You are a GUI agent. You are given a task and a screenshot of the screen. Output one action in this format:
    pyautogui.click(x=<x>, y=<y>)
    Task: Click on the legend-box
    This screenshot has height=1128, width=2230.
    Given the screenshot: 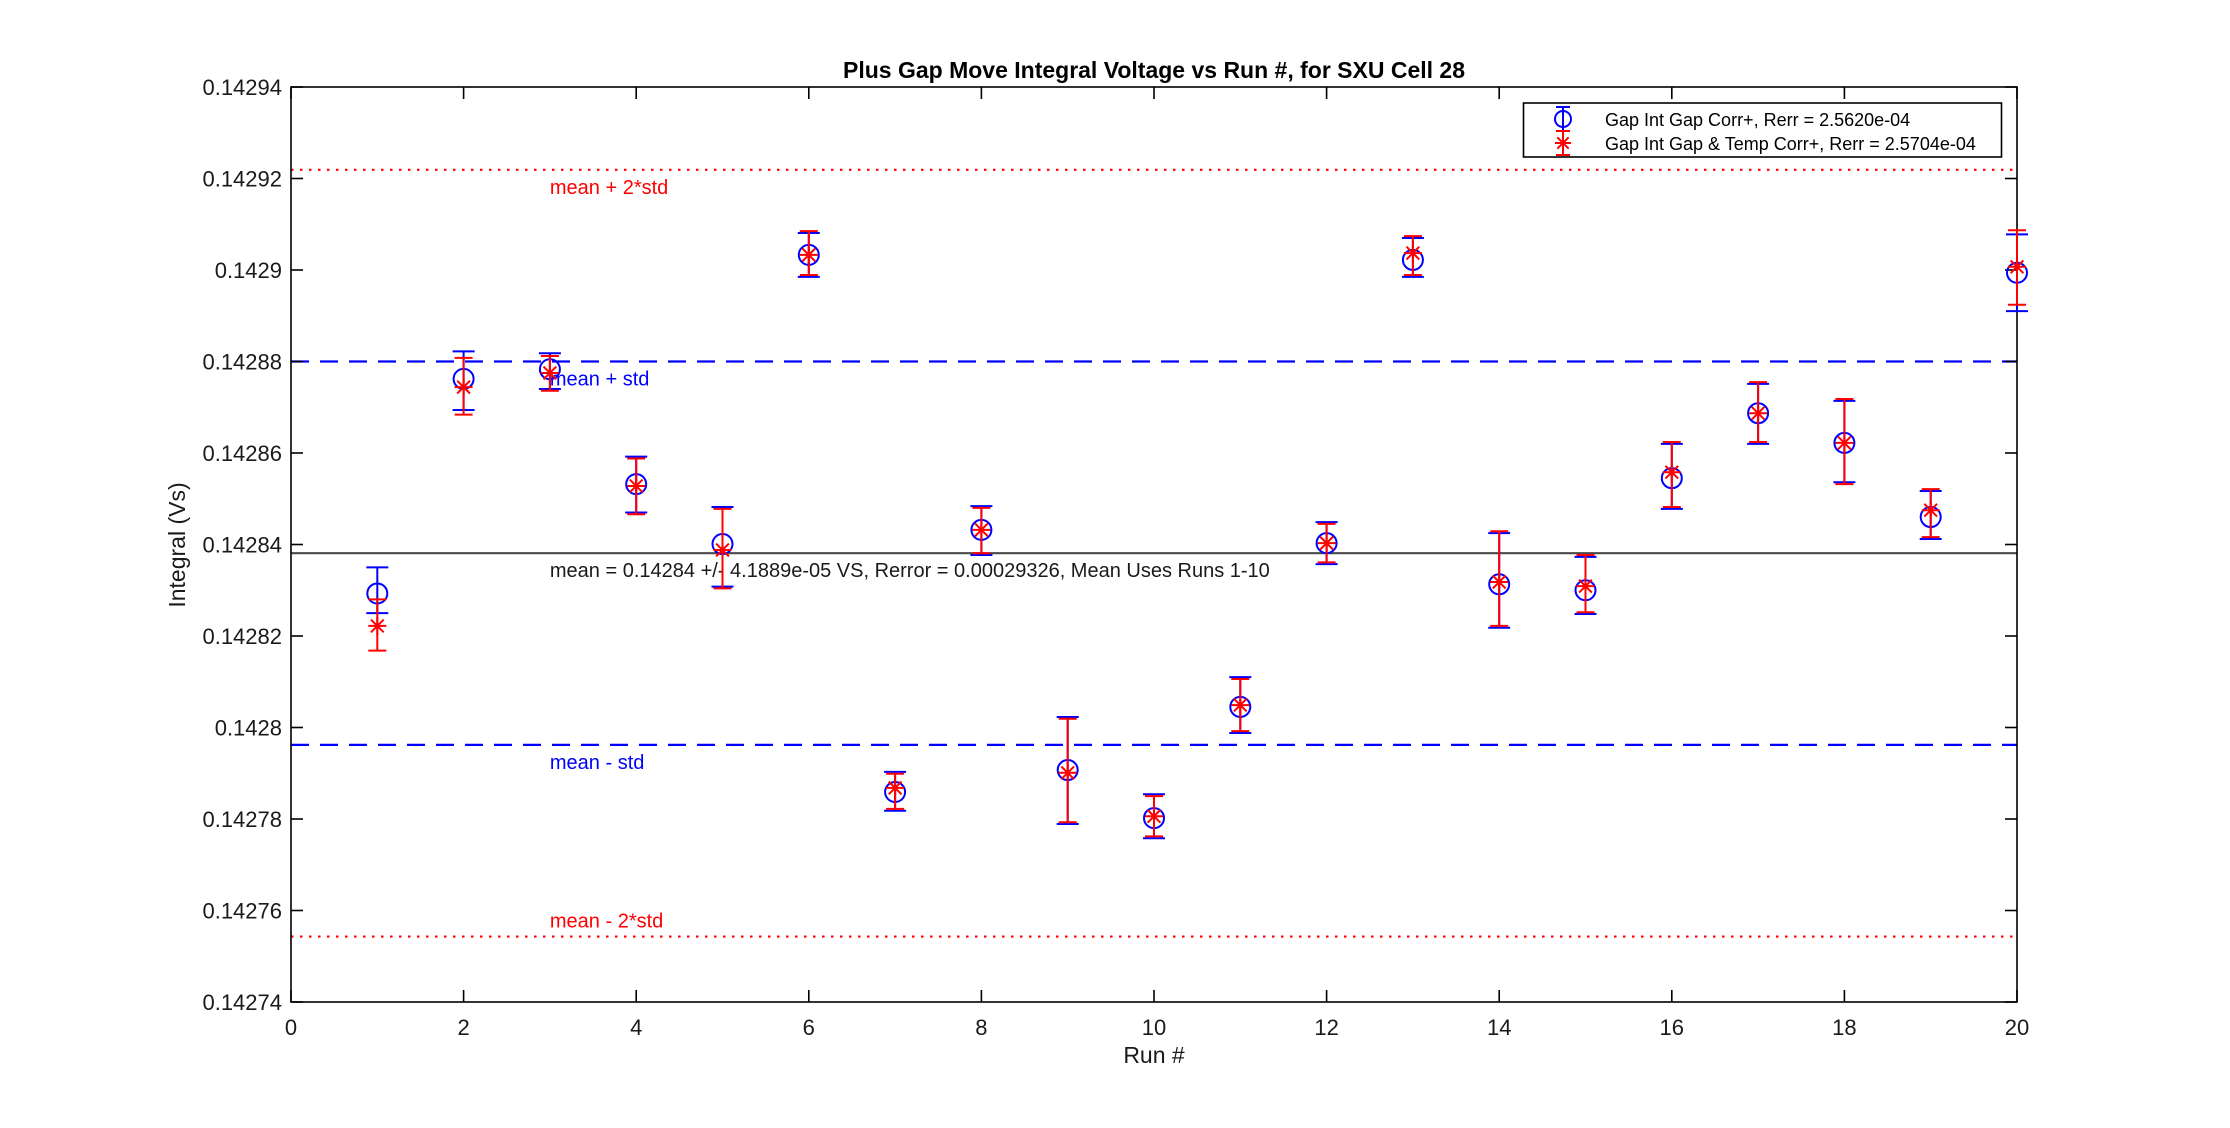 What is the action you would take?
    pyautogui.click(x=1762, y=130)
    